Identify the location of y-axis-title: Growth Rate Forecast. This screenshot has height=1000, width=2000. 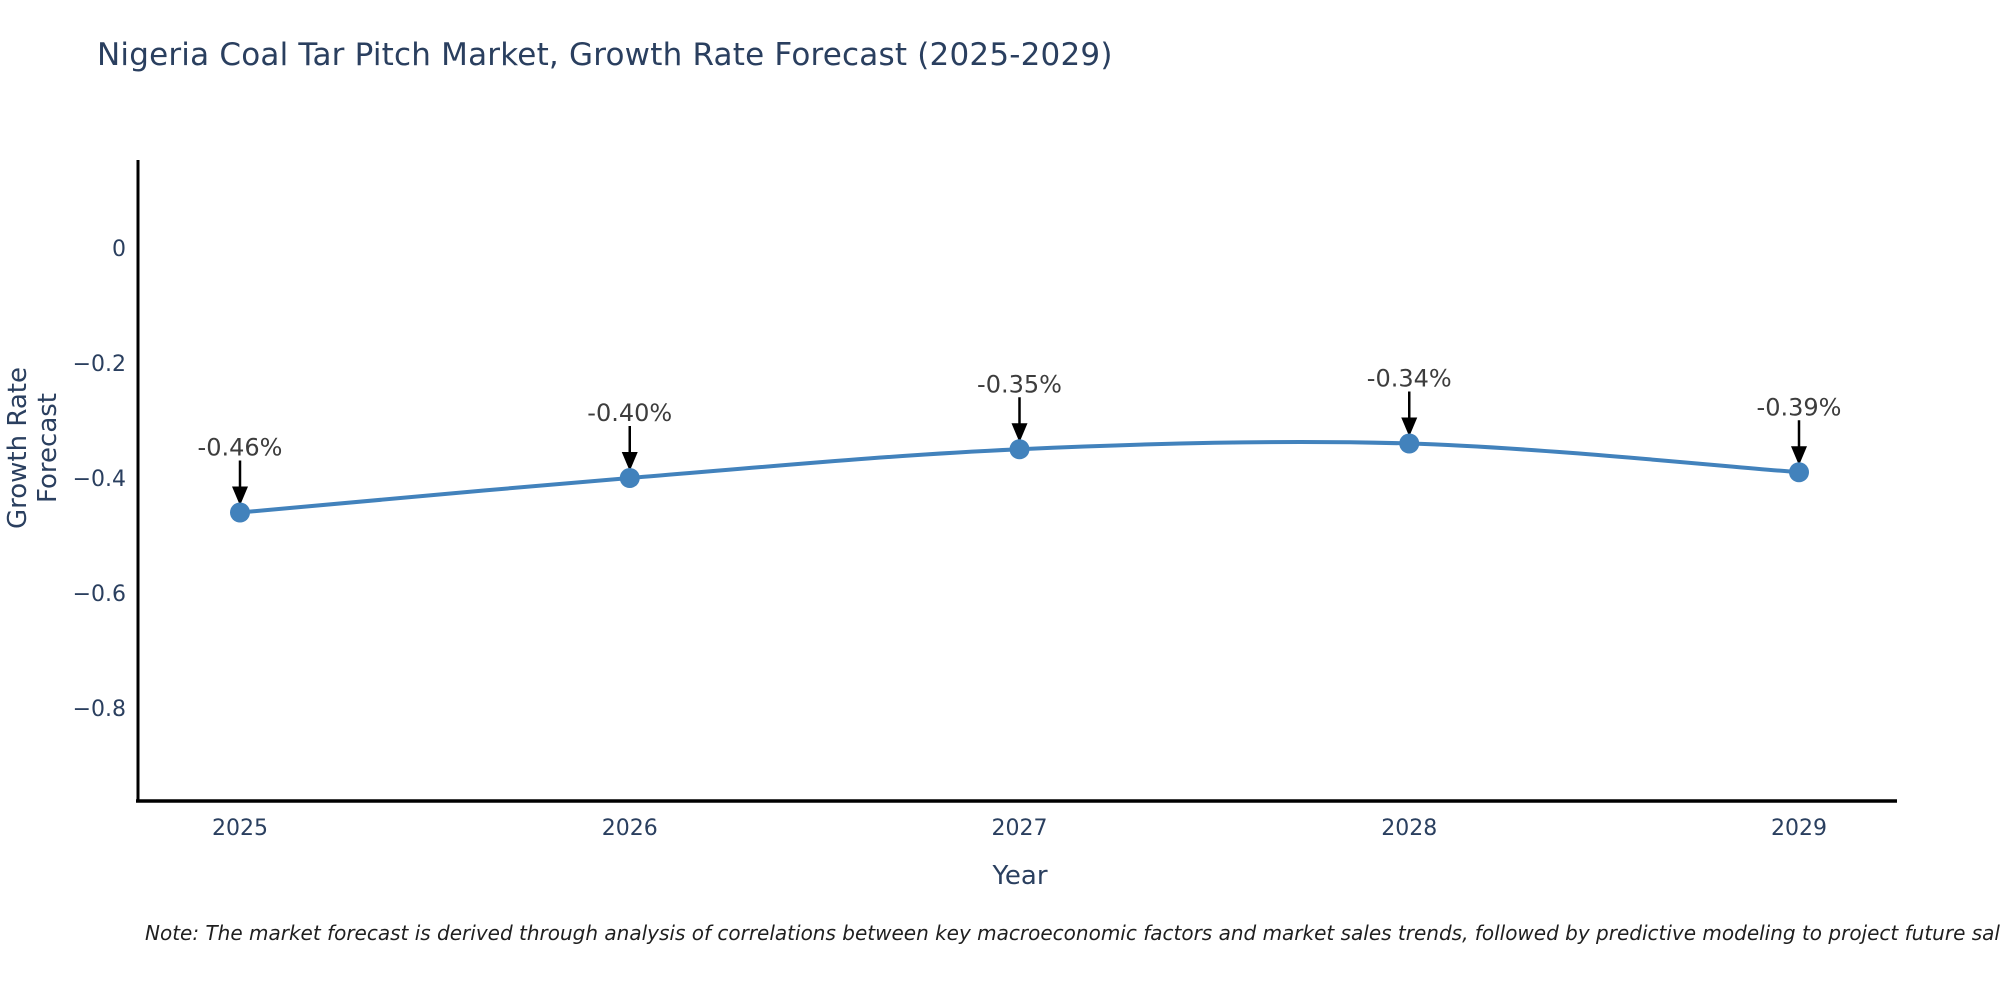
(33, 448).